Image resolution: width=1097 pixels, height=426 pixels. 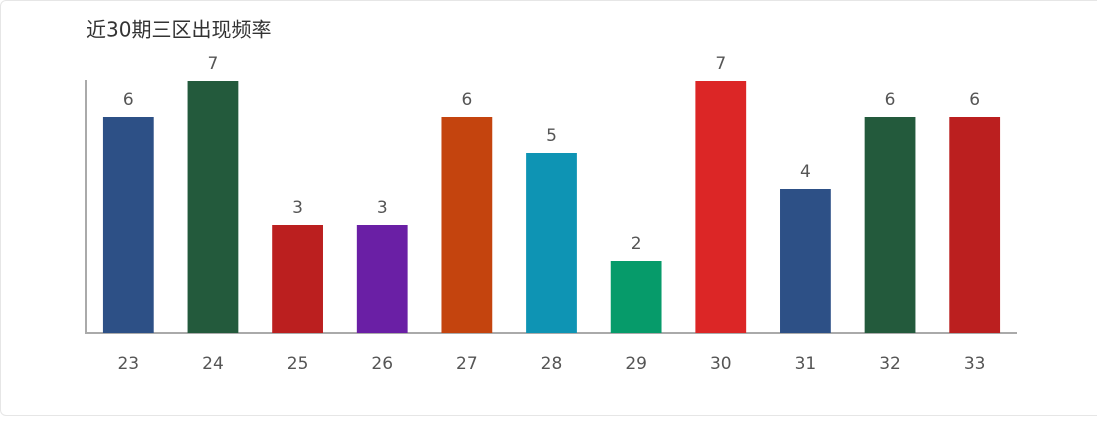 What do you see at coordinates (975, 364) in the screenshot?
I see `x-tick-label: 33` at bounding box center [975, 364].